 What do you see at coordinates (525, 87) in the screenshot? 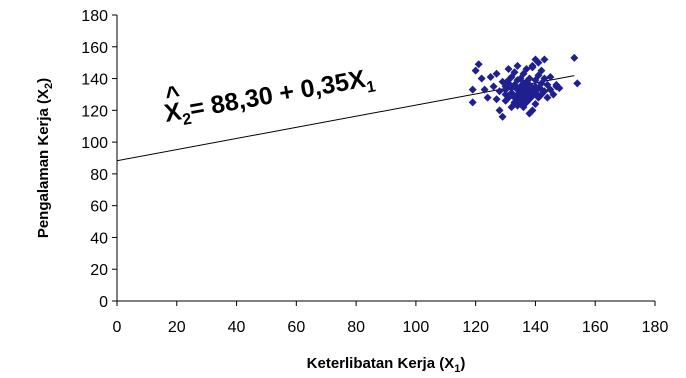
I see `data-points` at bounding box center [525, 87].